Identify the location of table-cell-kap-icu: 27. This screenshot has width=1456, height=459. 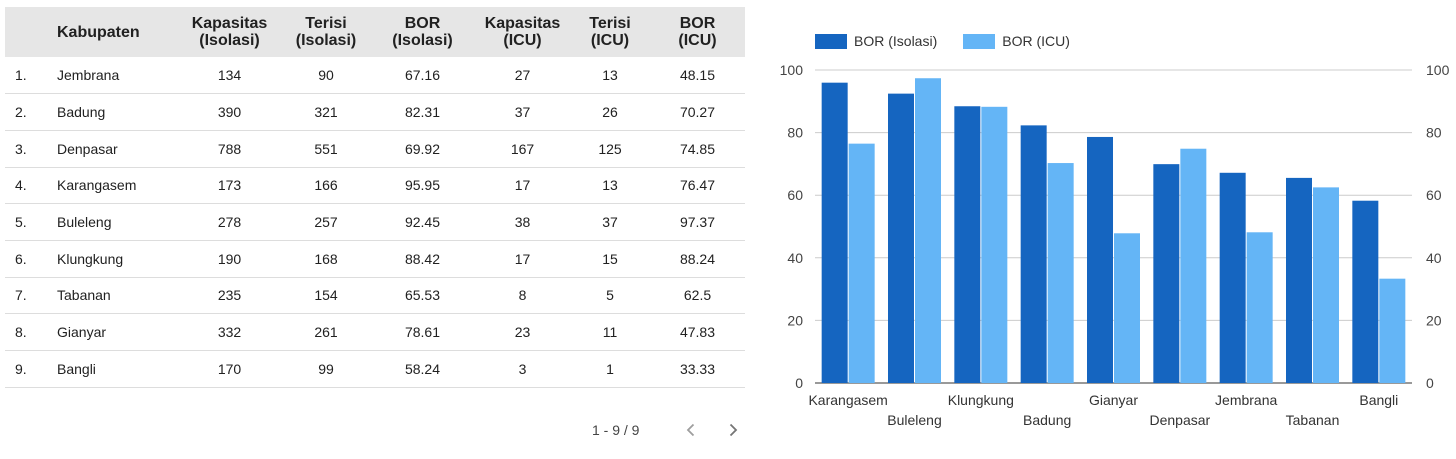
(522, 75).